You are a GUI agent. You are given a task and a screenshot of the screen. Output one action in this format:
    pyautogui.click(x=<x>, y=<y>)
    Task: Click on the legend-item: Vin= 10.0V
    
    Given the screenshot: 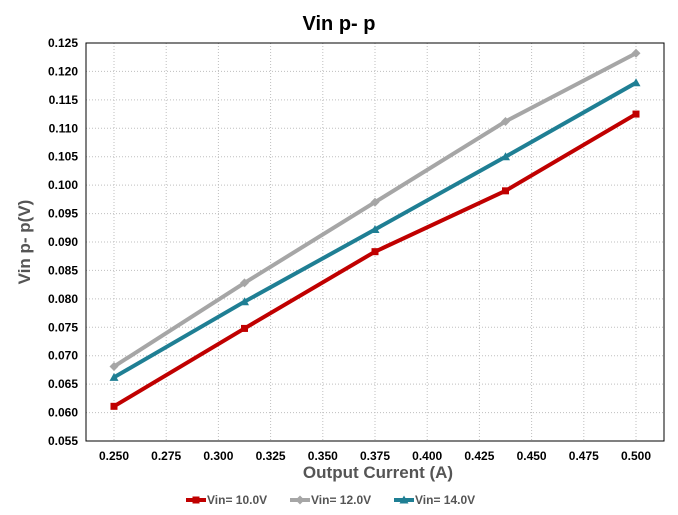 What is the action you would take?
    pyautogui.click(x=226, y=500)
    